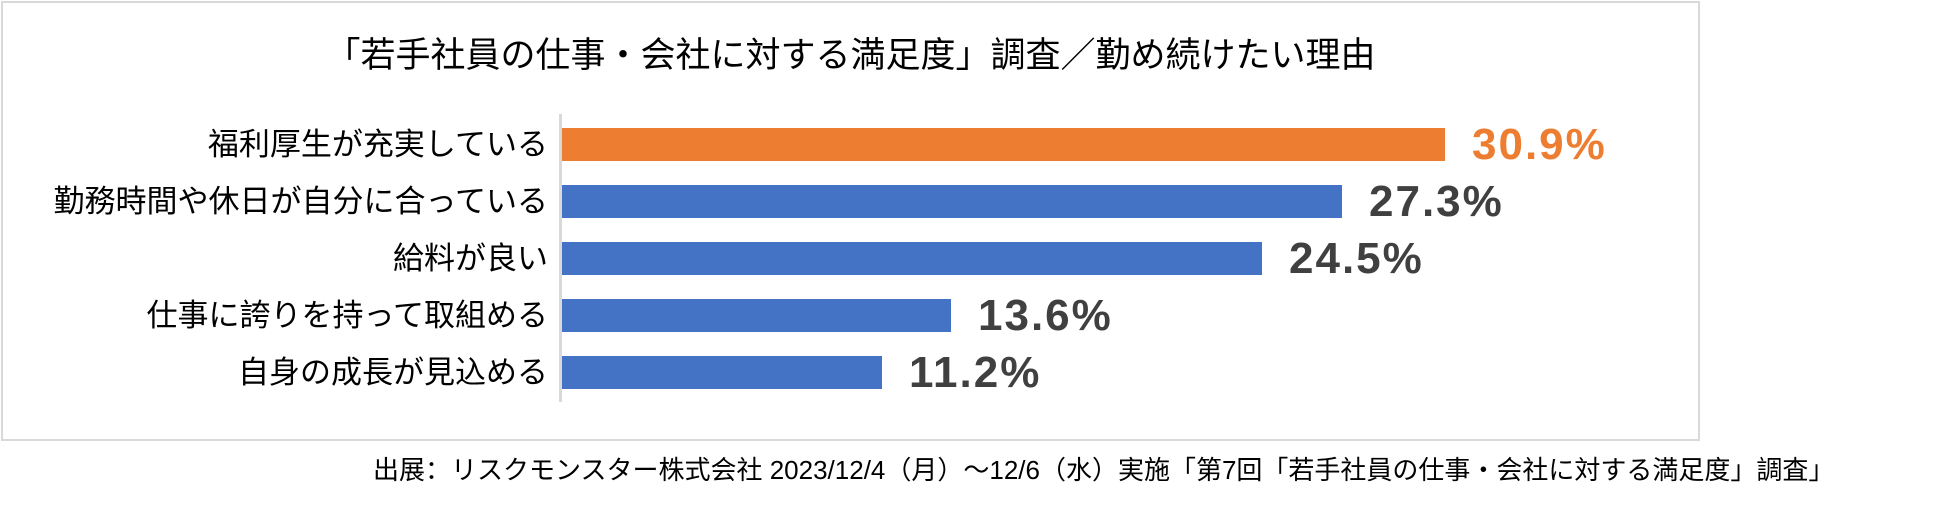 The width and height of the screenshot is (1950, 512). What do you see at coordinates (393, 372) in the screenshot?
I see `category-label: 自身の成長が見込める` at bounding box center [393, 372].